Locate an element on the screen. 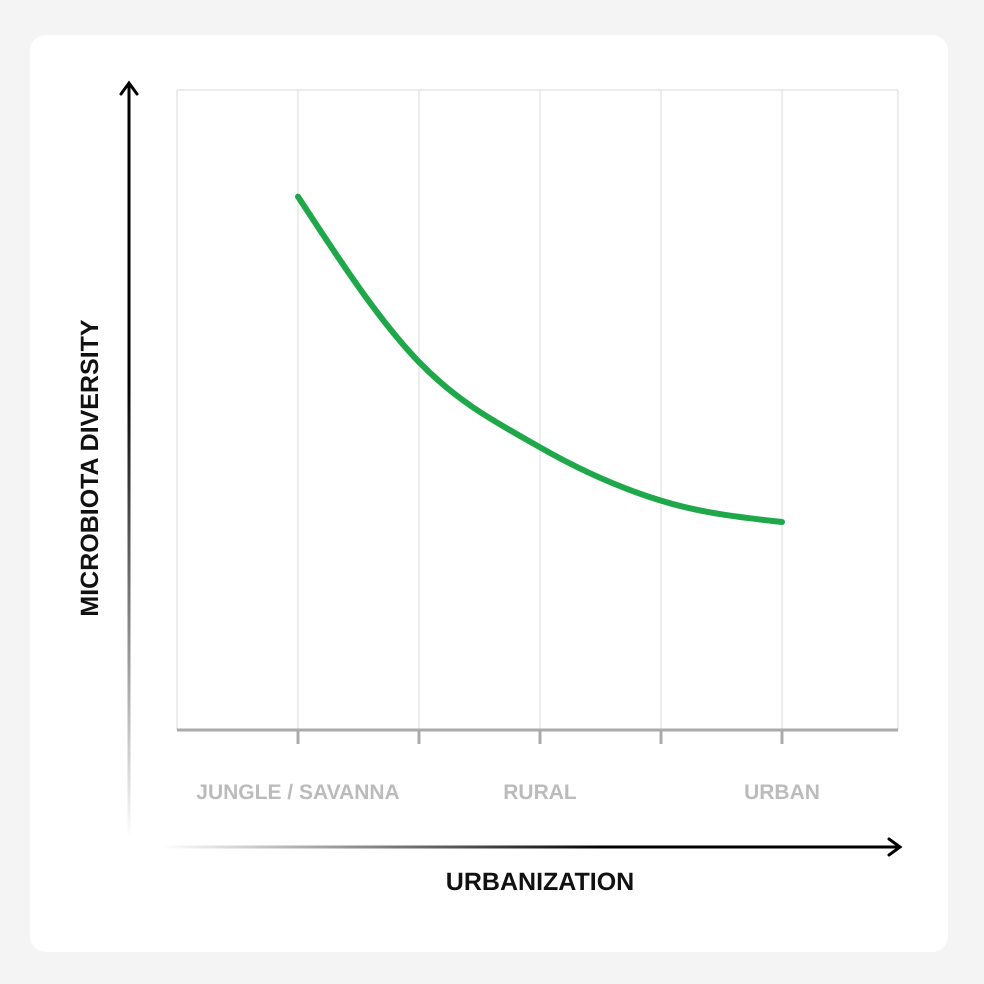  y-axis-title: MICROBIOTA DIVERSITY is located at coordinates (90, 468).